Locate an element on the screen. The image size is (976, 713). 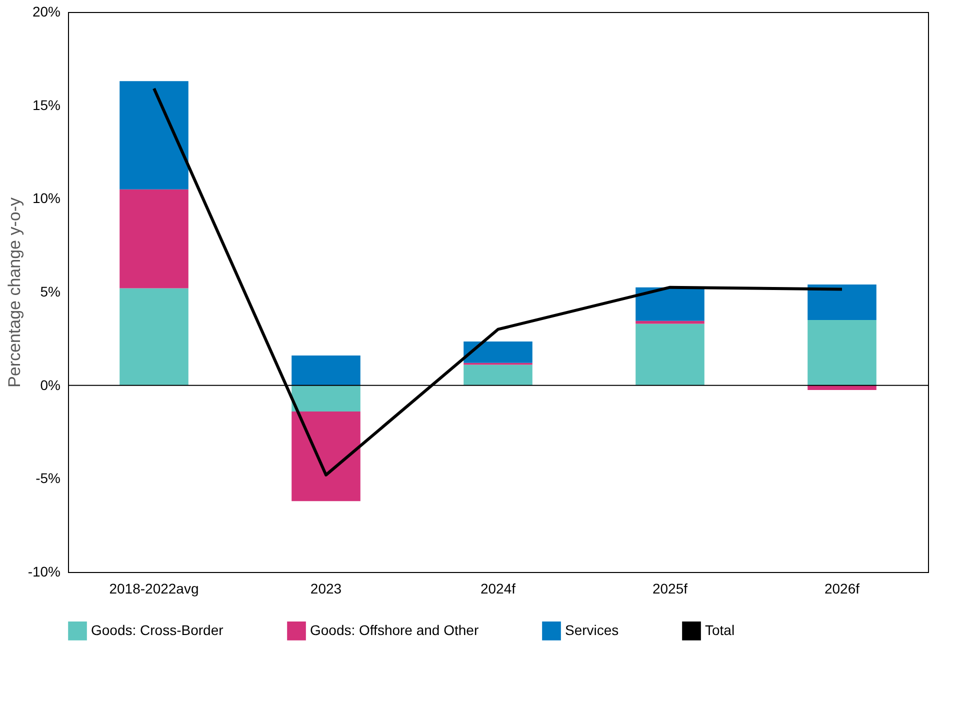
y-tick-label: 0% is located at coordinates (50, 384).